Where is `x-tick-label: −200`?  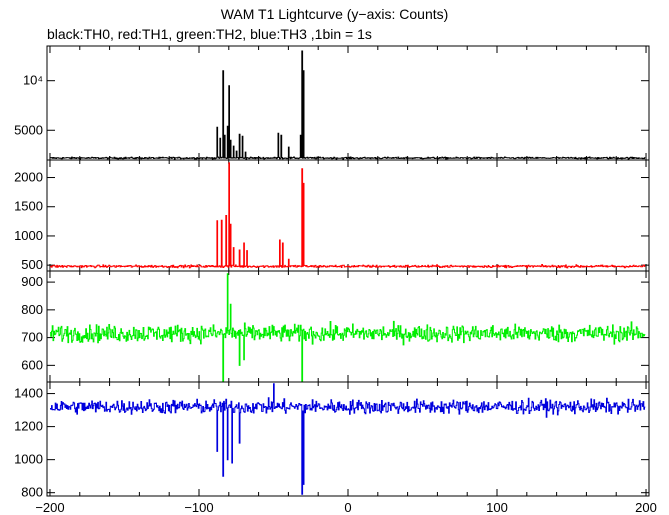
x-tick-label: −200 is located at coordinates (49, 507).